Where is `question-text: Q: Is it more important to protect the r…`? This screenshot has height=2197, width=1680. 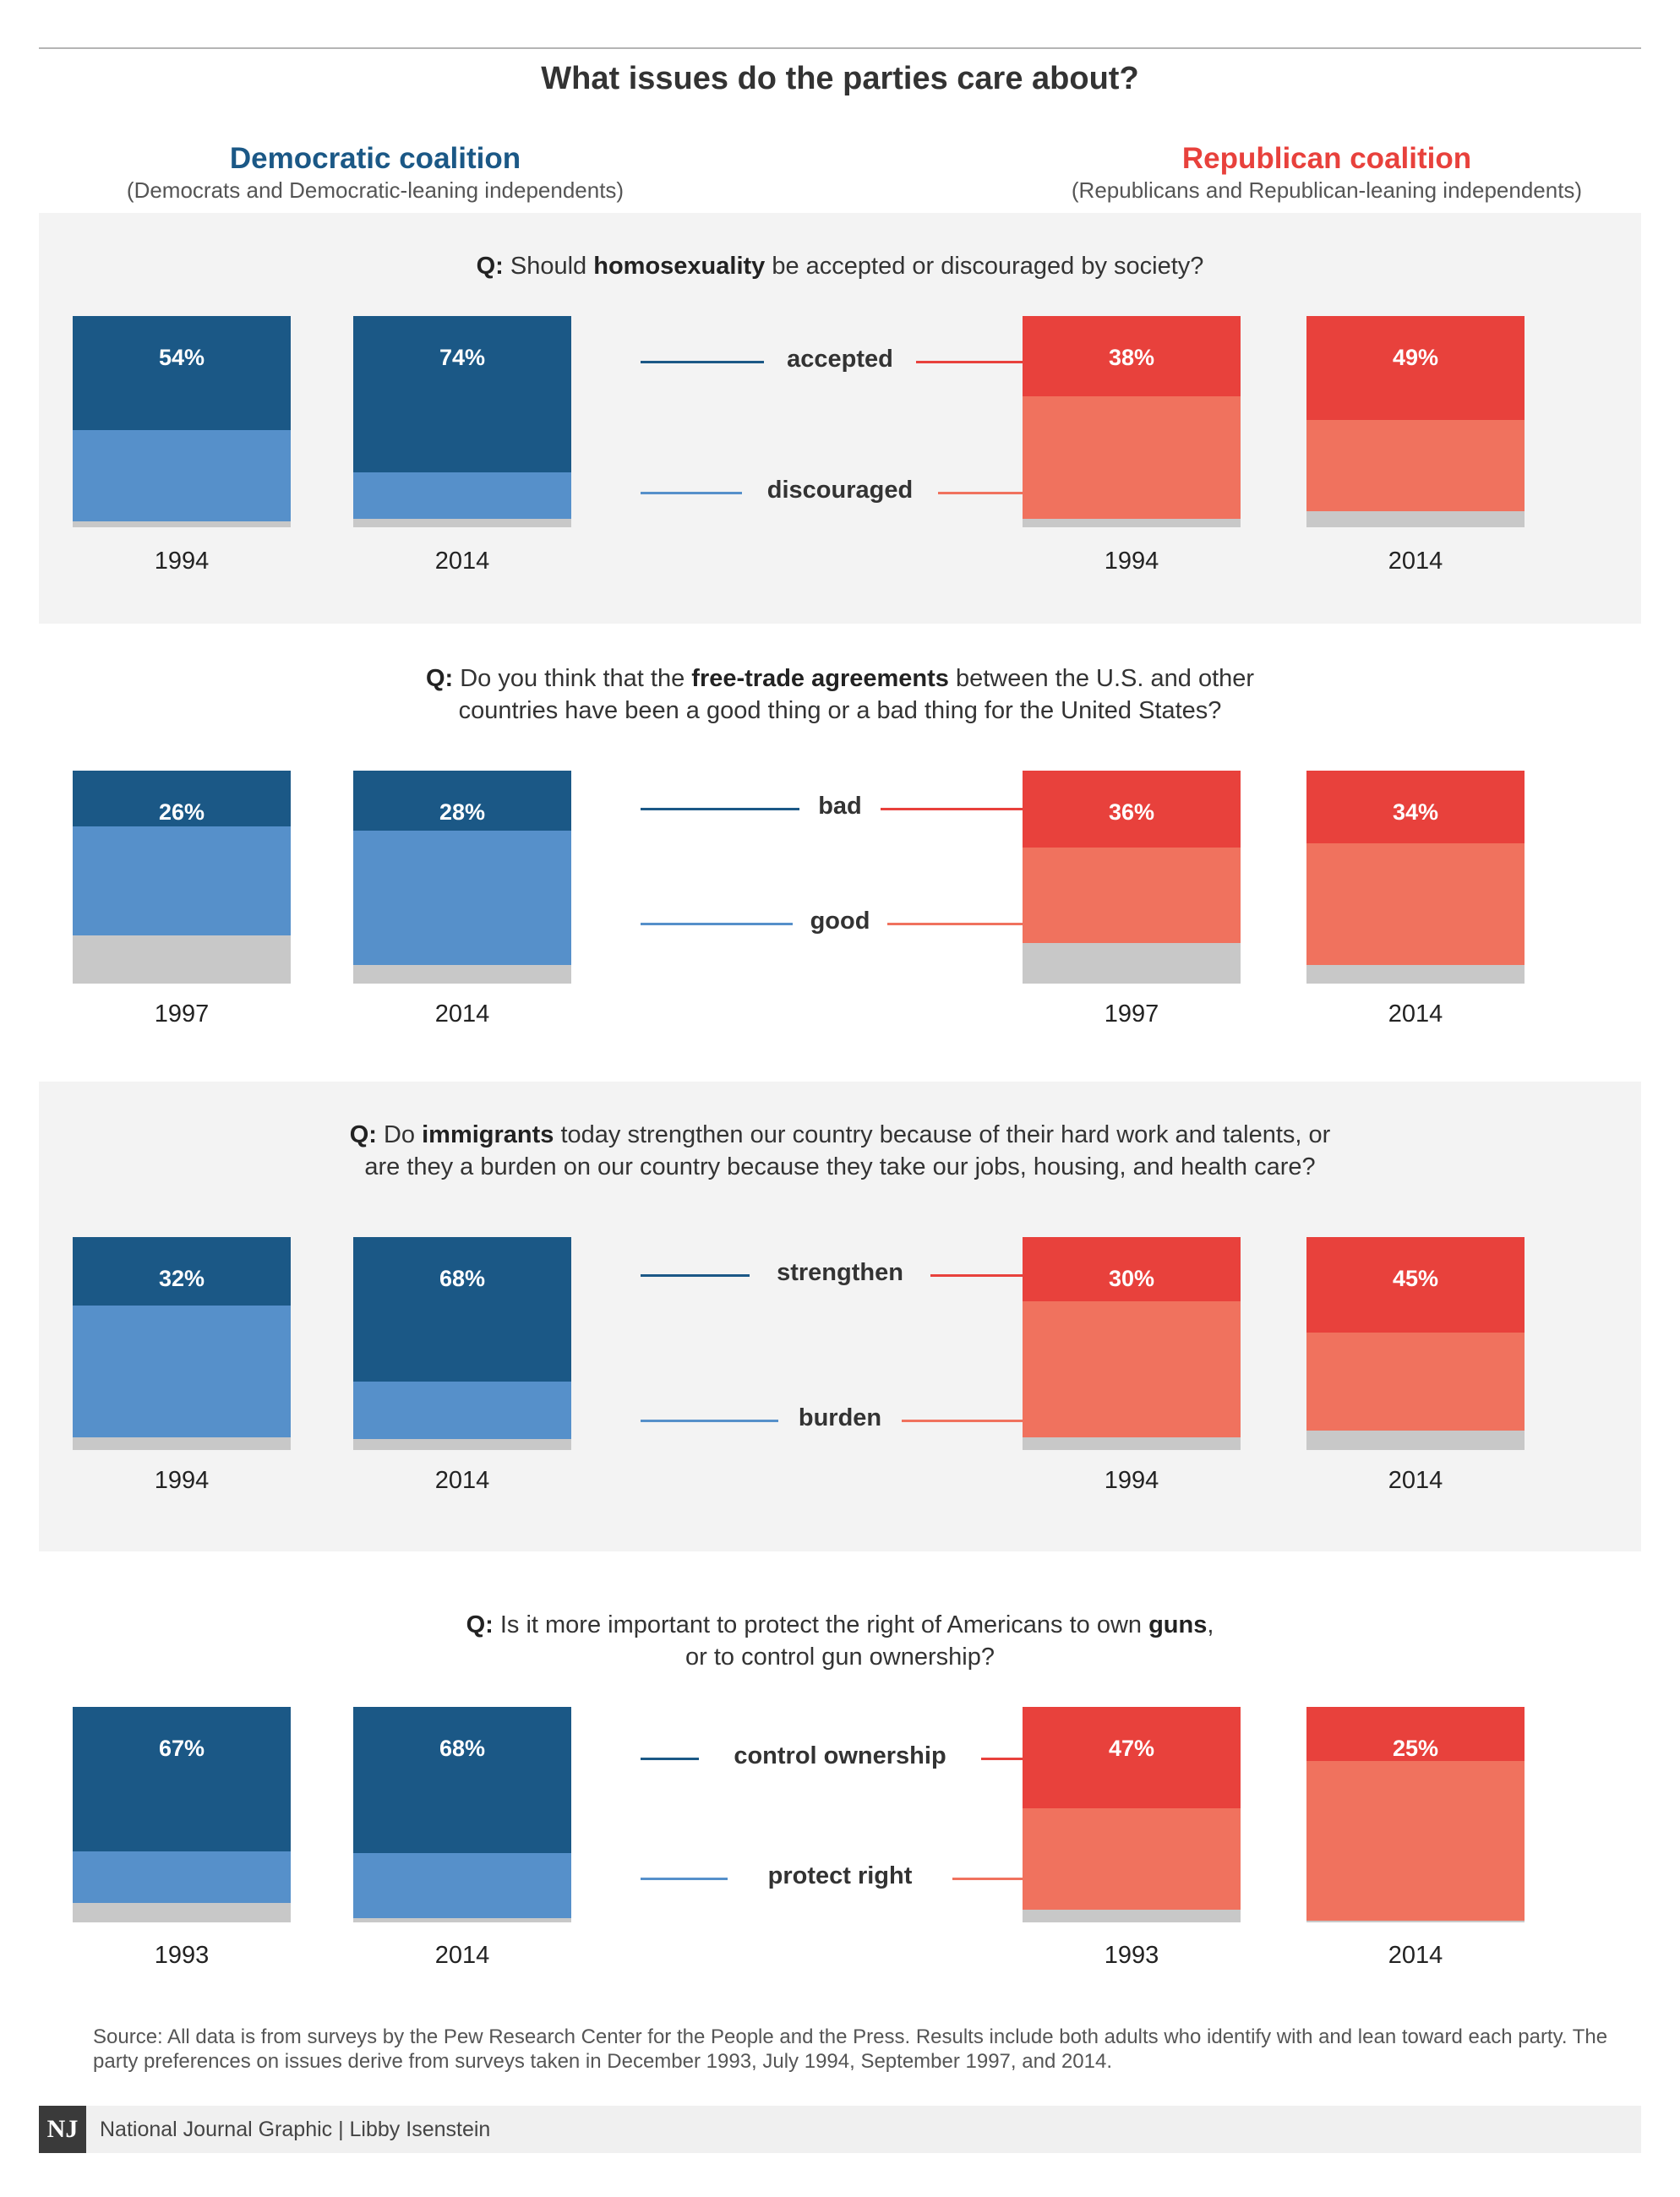 question-text: Q: Is it more important to protect the r… is located at coordinates (840, 1641).